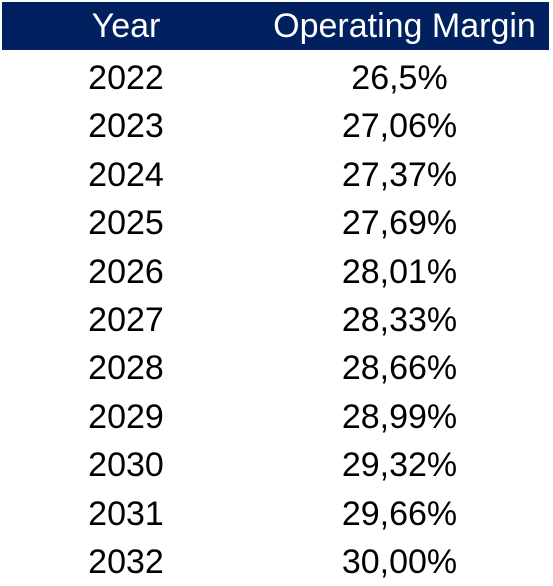 The height and width of the screenshot is (586, 553). What do you see at coordinates (275, 562) in the screenshot?
I see `table-row: 2032 30,00%` at bounding box center [275, 562].